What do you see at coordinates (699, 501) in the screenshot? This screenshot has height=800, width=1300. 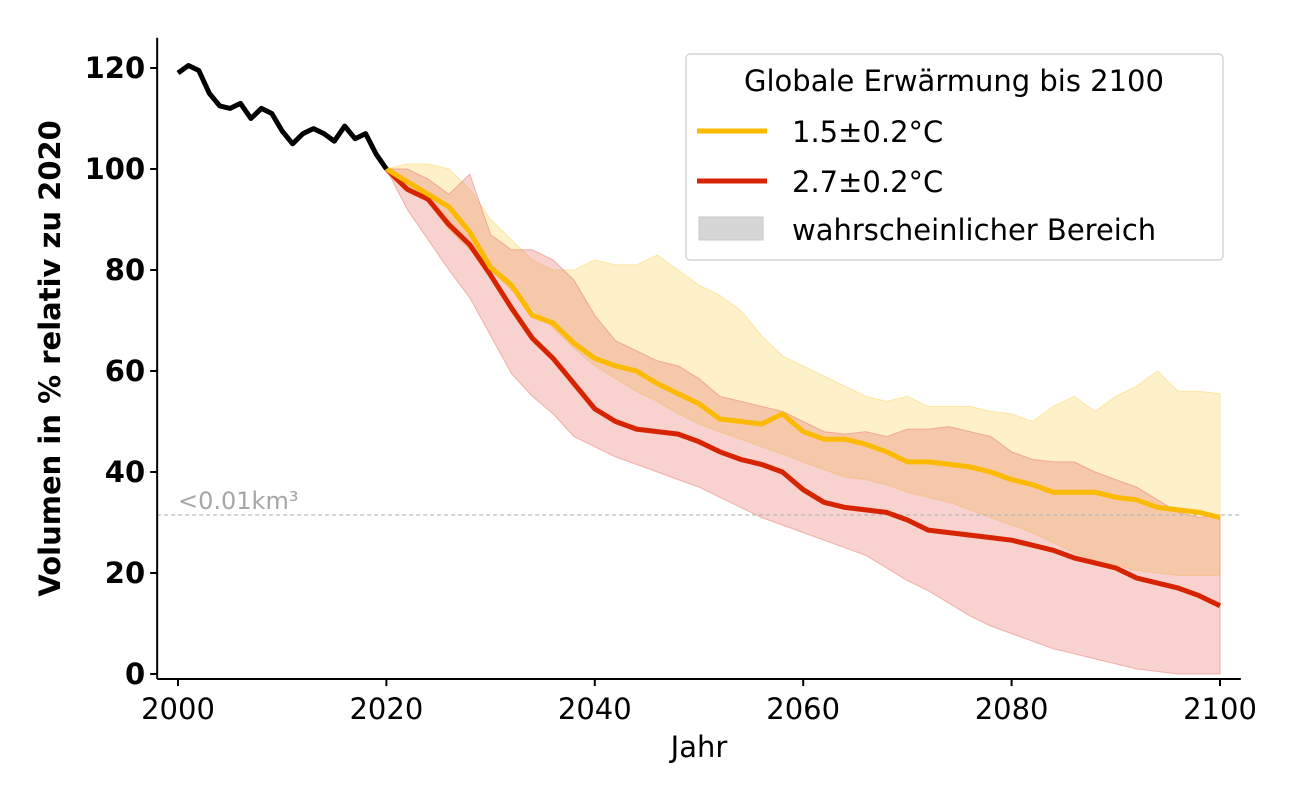 I see `reference-line-group: <0.01km³` at bounding box center [699, 501].